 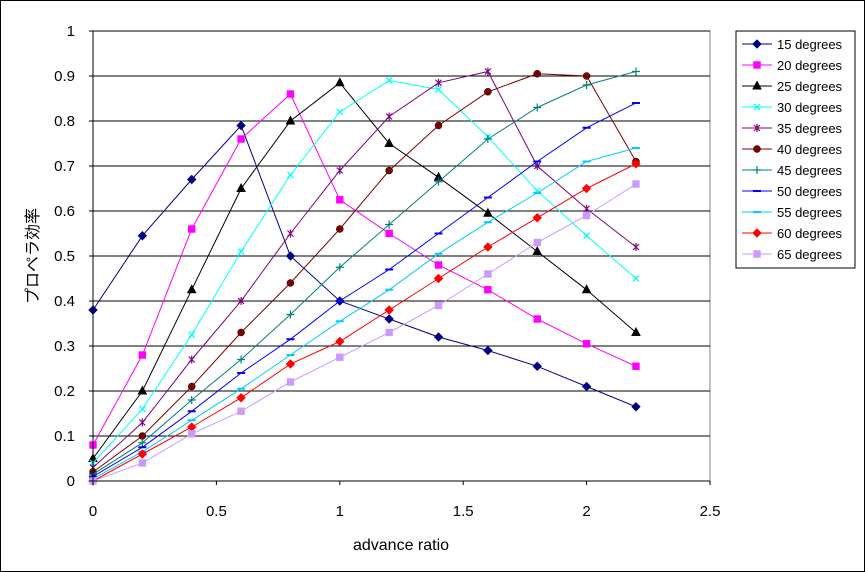 I want to click on legend-label: 65 degrees, so click(x=810, y=254).